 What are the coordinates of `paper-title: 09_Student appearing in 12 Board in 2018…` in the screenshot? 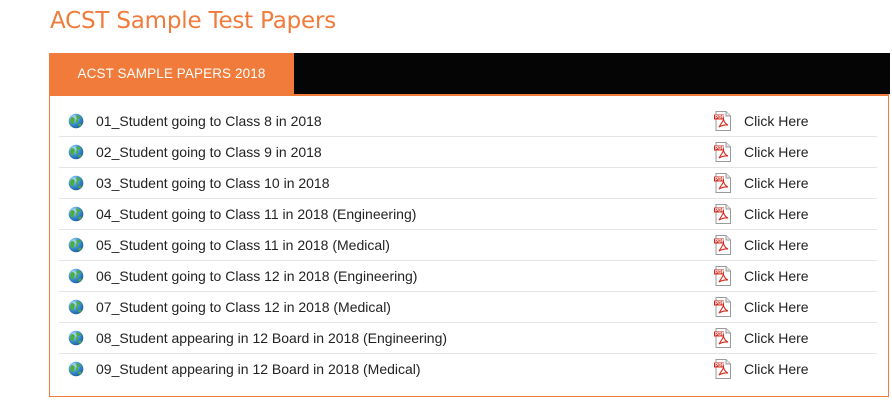 It's located at (258, 369).